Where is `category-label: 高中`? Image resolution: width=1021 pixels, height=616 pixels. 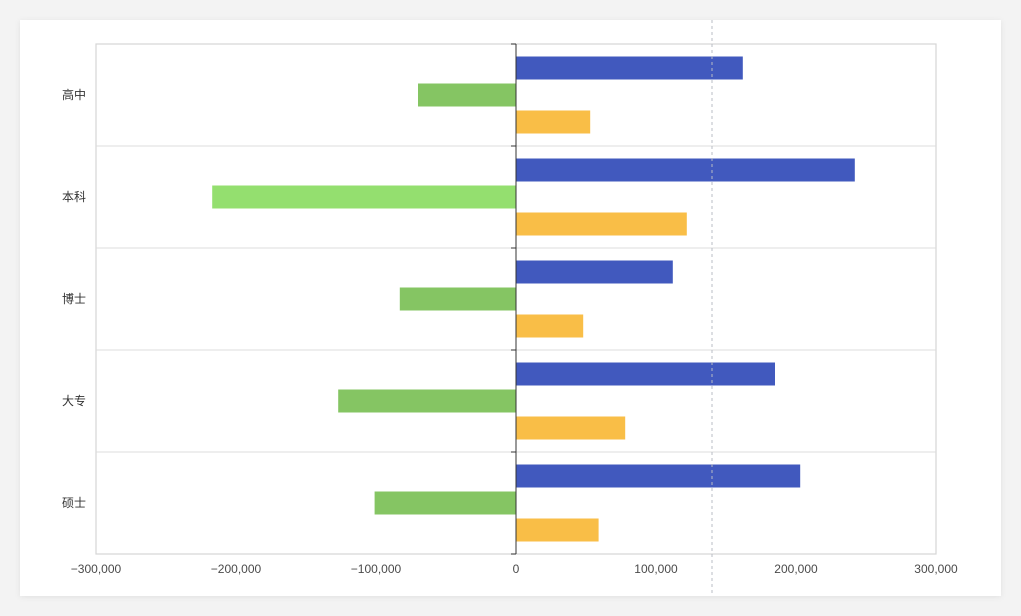
category-label: 高中 is located at coordinates (74, 94).